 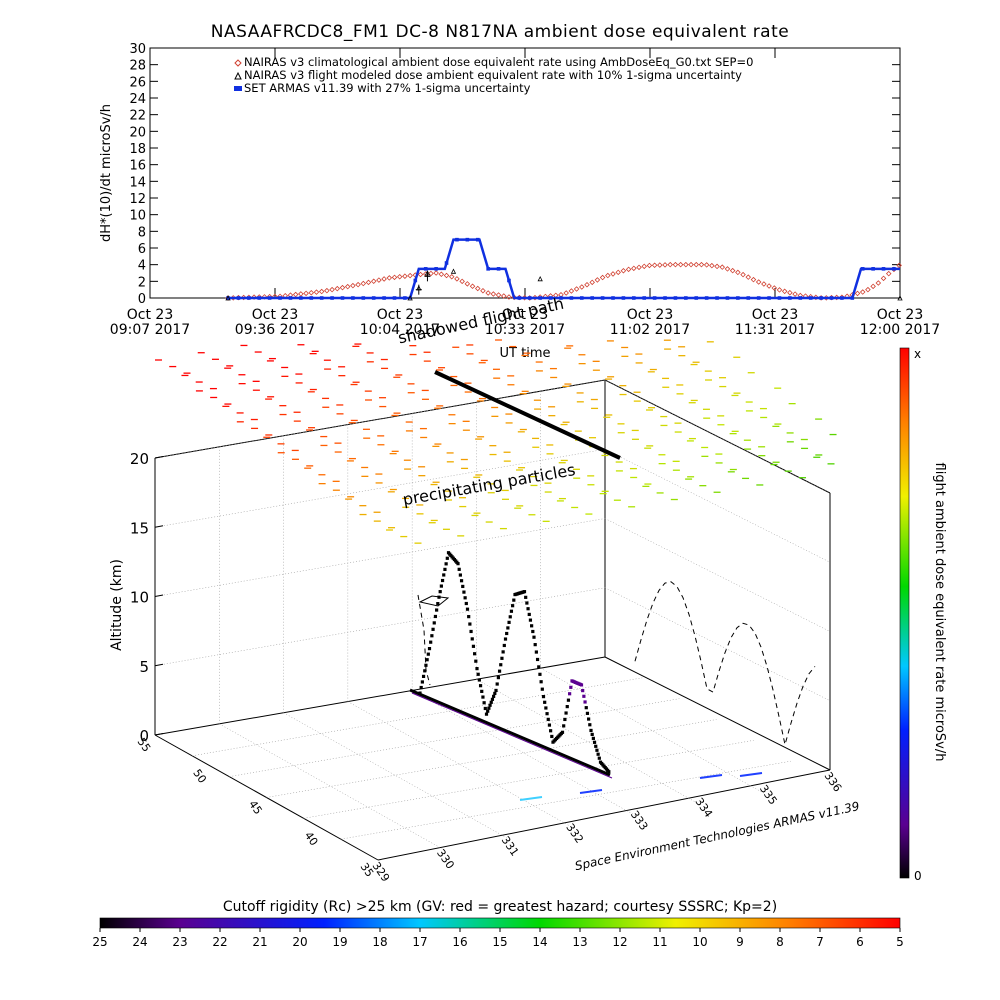 What do you see at coordinates (144, 745) in the screenshot?
I see `lat-tick-label: 55` at bounding box center [144, 745].